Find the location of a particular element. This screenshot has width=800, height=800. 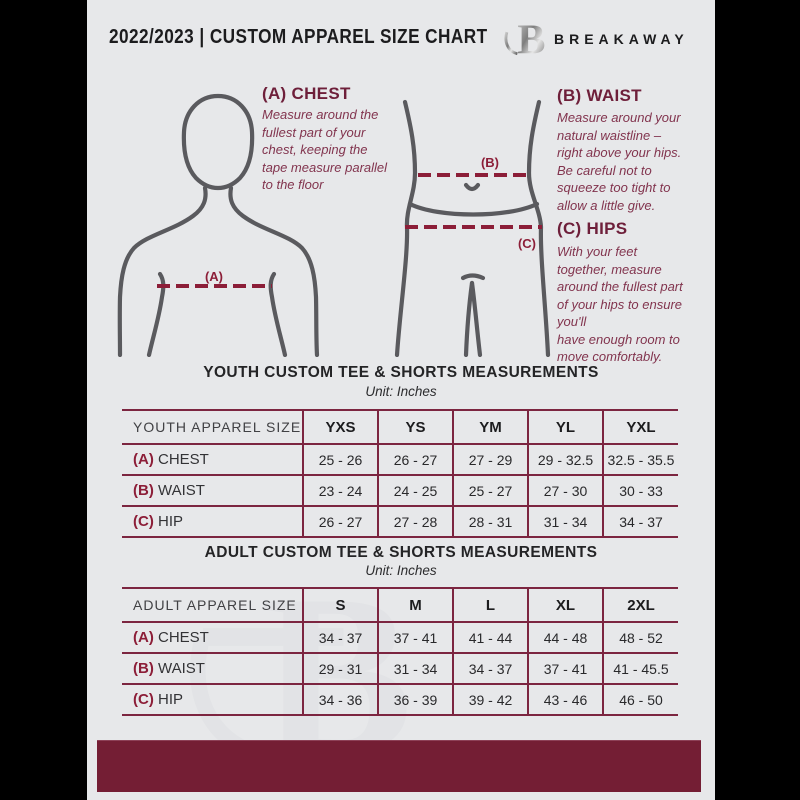

youth-unit-label: Unit: Inches is located at coordinates (401, 391).